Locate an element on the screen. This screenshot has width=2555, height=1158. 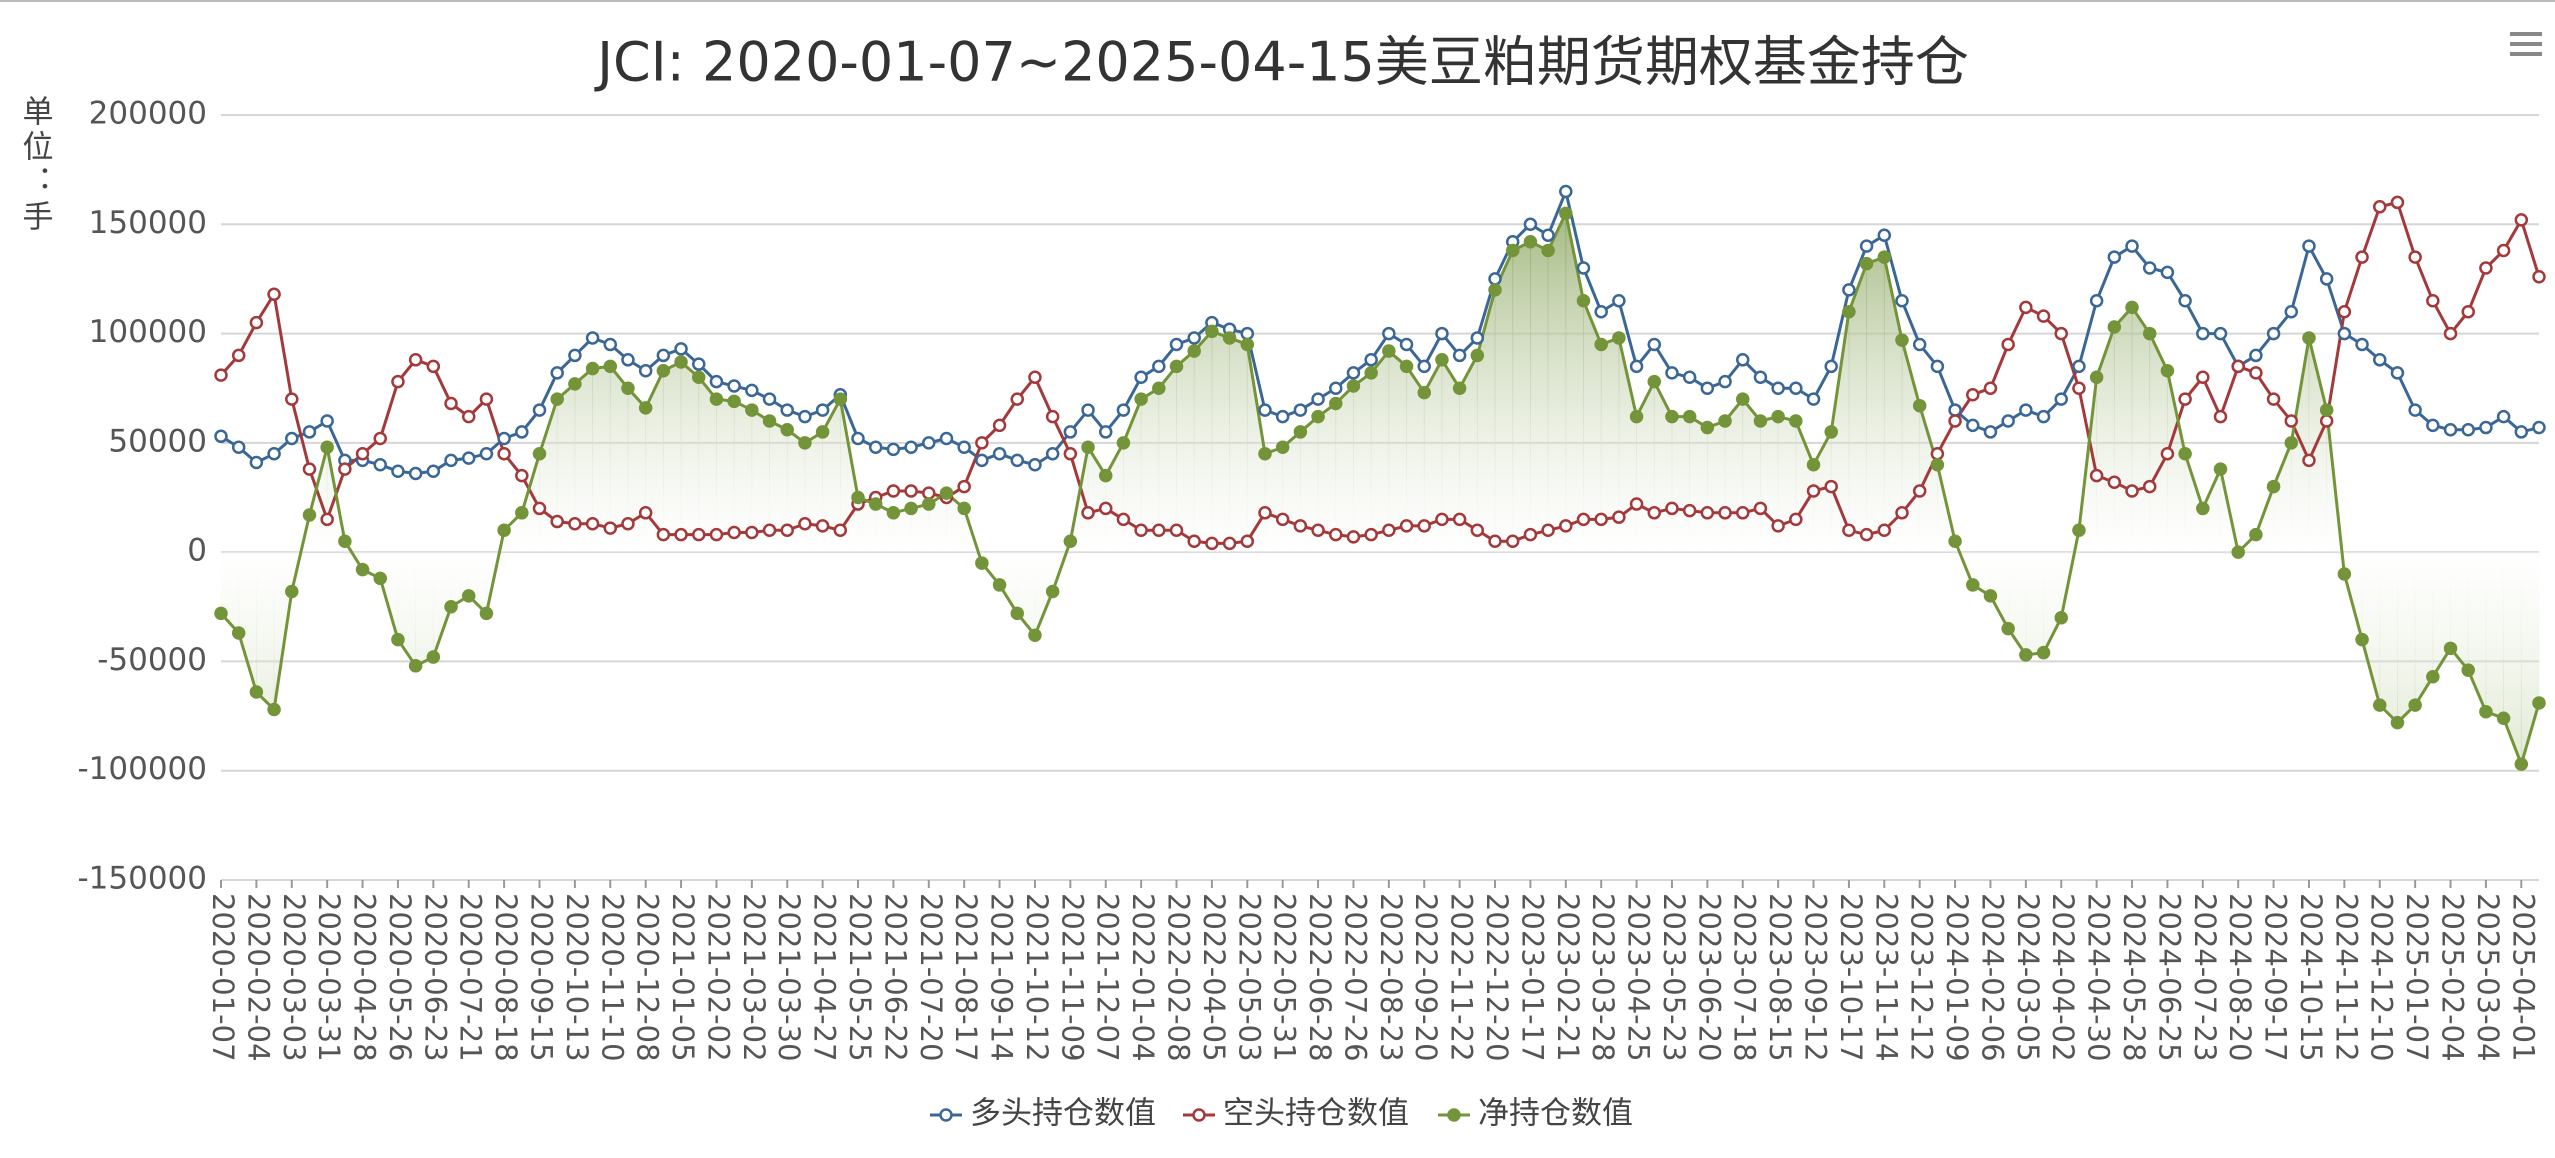
legend-item: 多头持仓数值 is located at coordinates (1043, 1114).